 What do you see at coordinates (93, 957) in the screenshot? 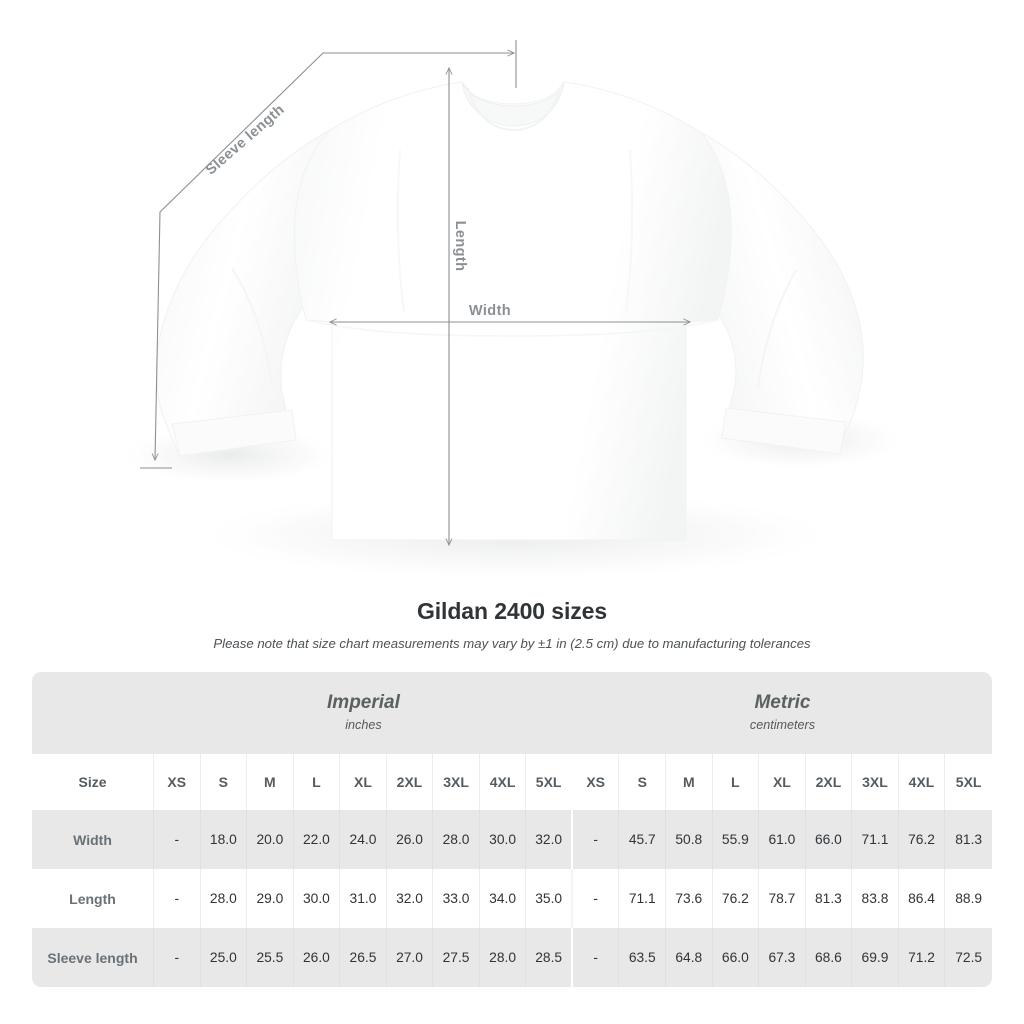
I see `row-label-sleeve-length: Sleeve length` at bounding box center [93, 957].